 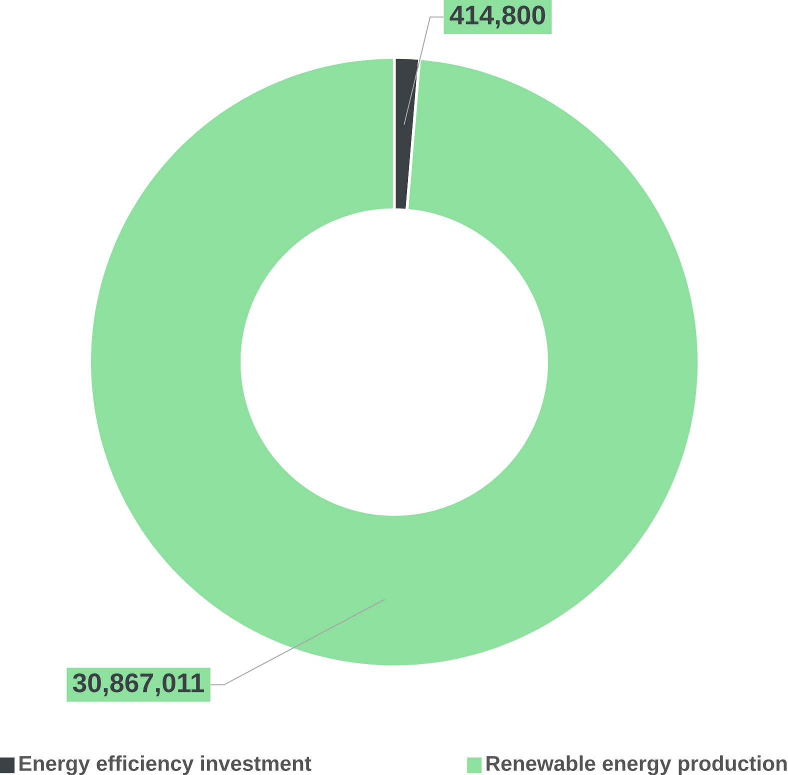 I want to click on data-label: 30,867,011, so click(x=138, y=684).